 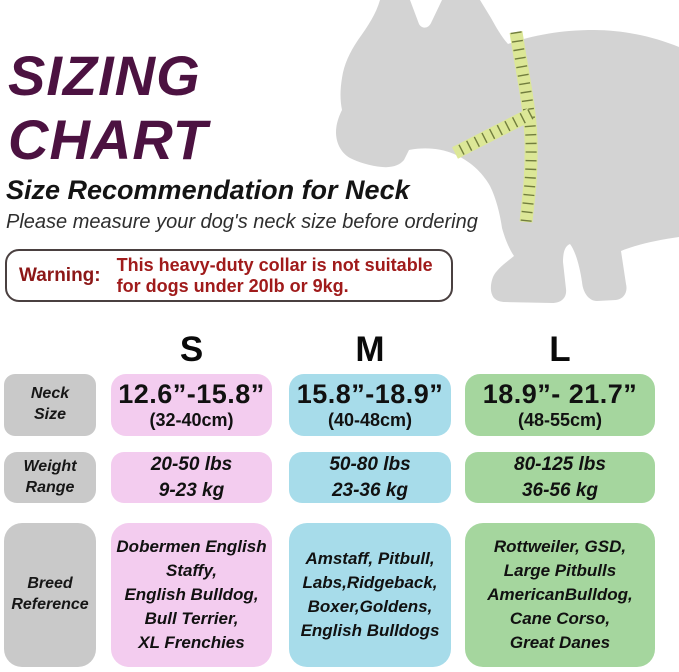 I want to click on page-title: SIZING CHART, so click(x=108, y=108).